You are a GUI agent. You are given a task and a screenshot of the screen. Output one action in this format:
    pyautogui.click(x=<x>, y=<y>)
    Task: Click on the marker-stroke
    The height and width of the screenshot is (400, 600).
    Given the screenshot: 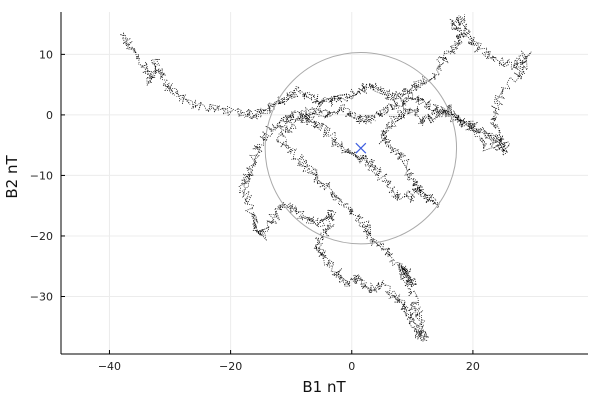 What is the action you would take?
    pyautogui.click(x=361, y=148)
    